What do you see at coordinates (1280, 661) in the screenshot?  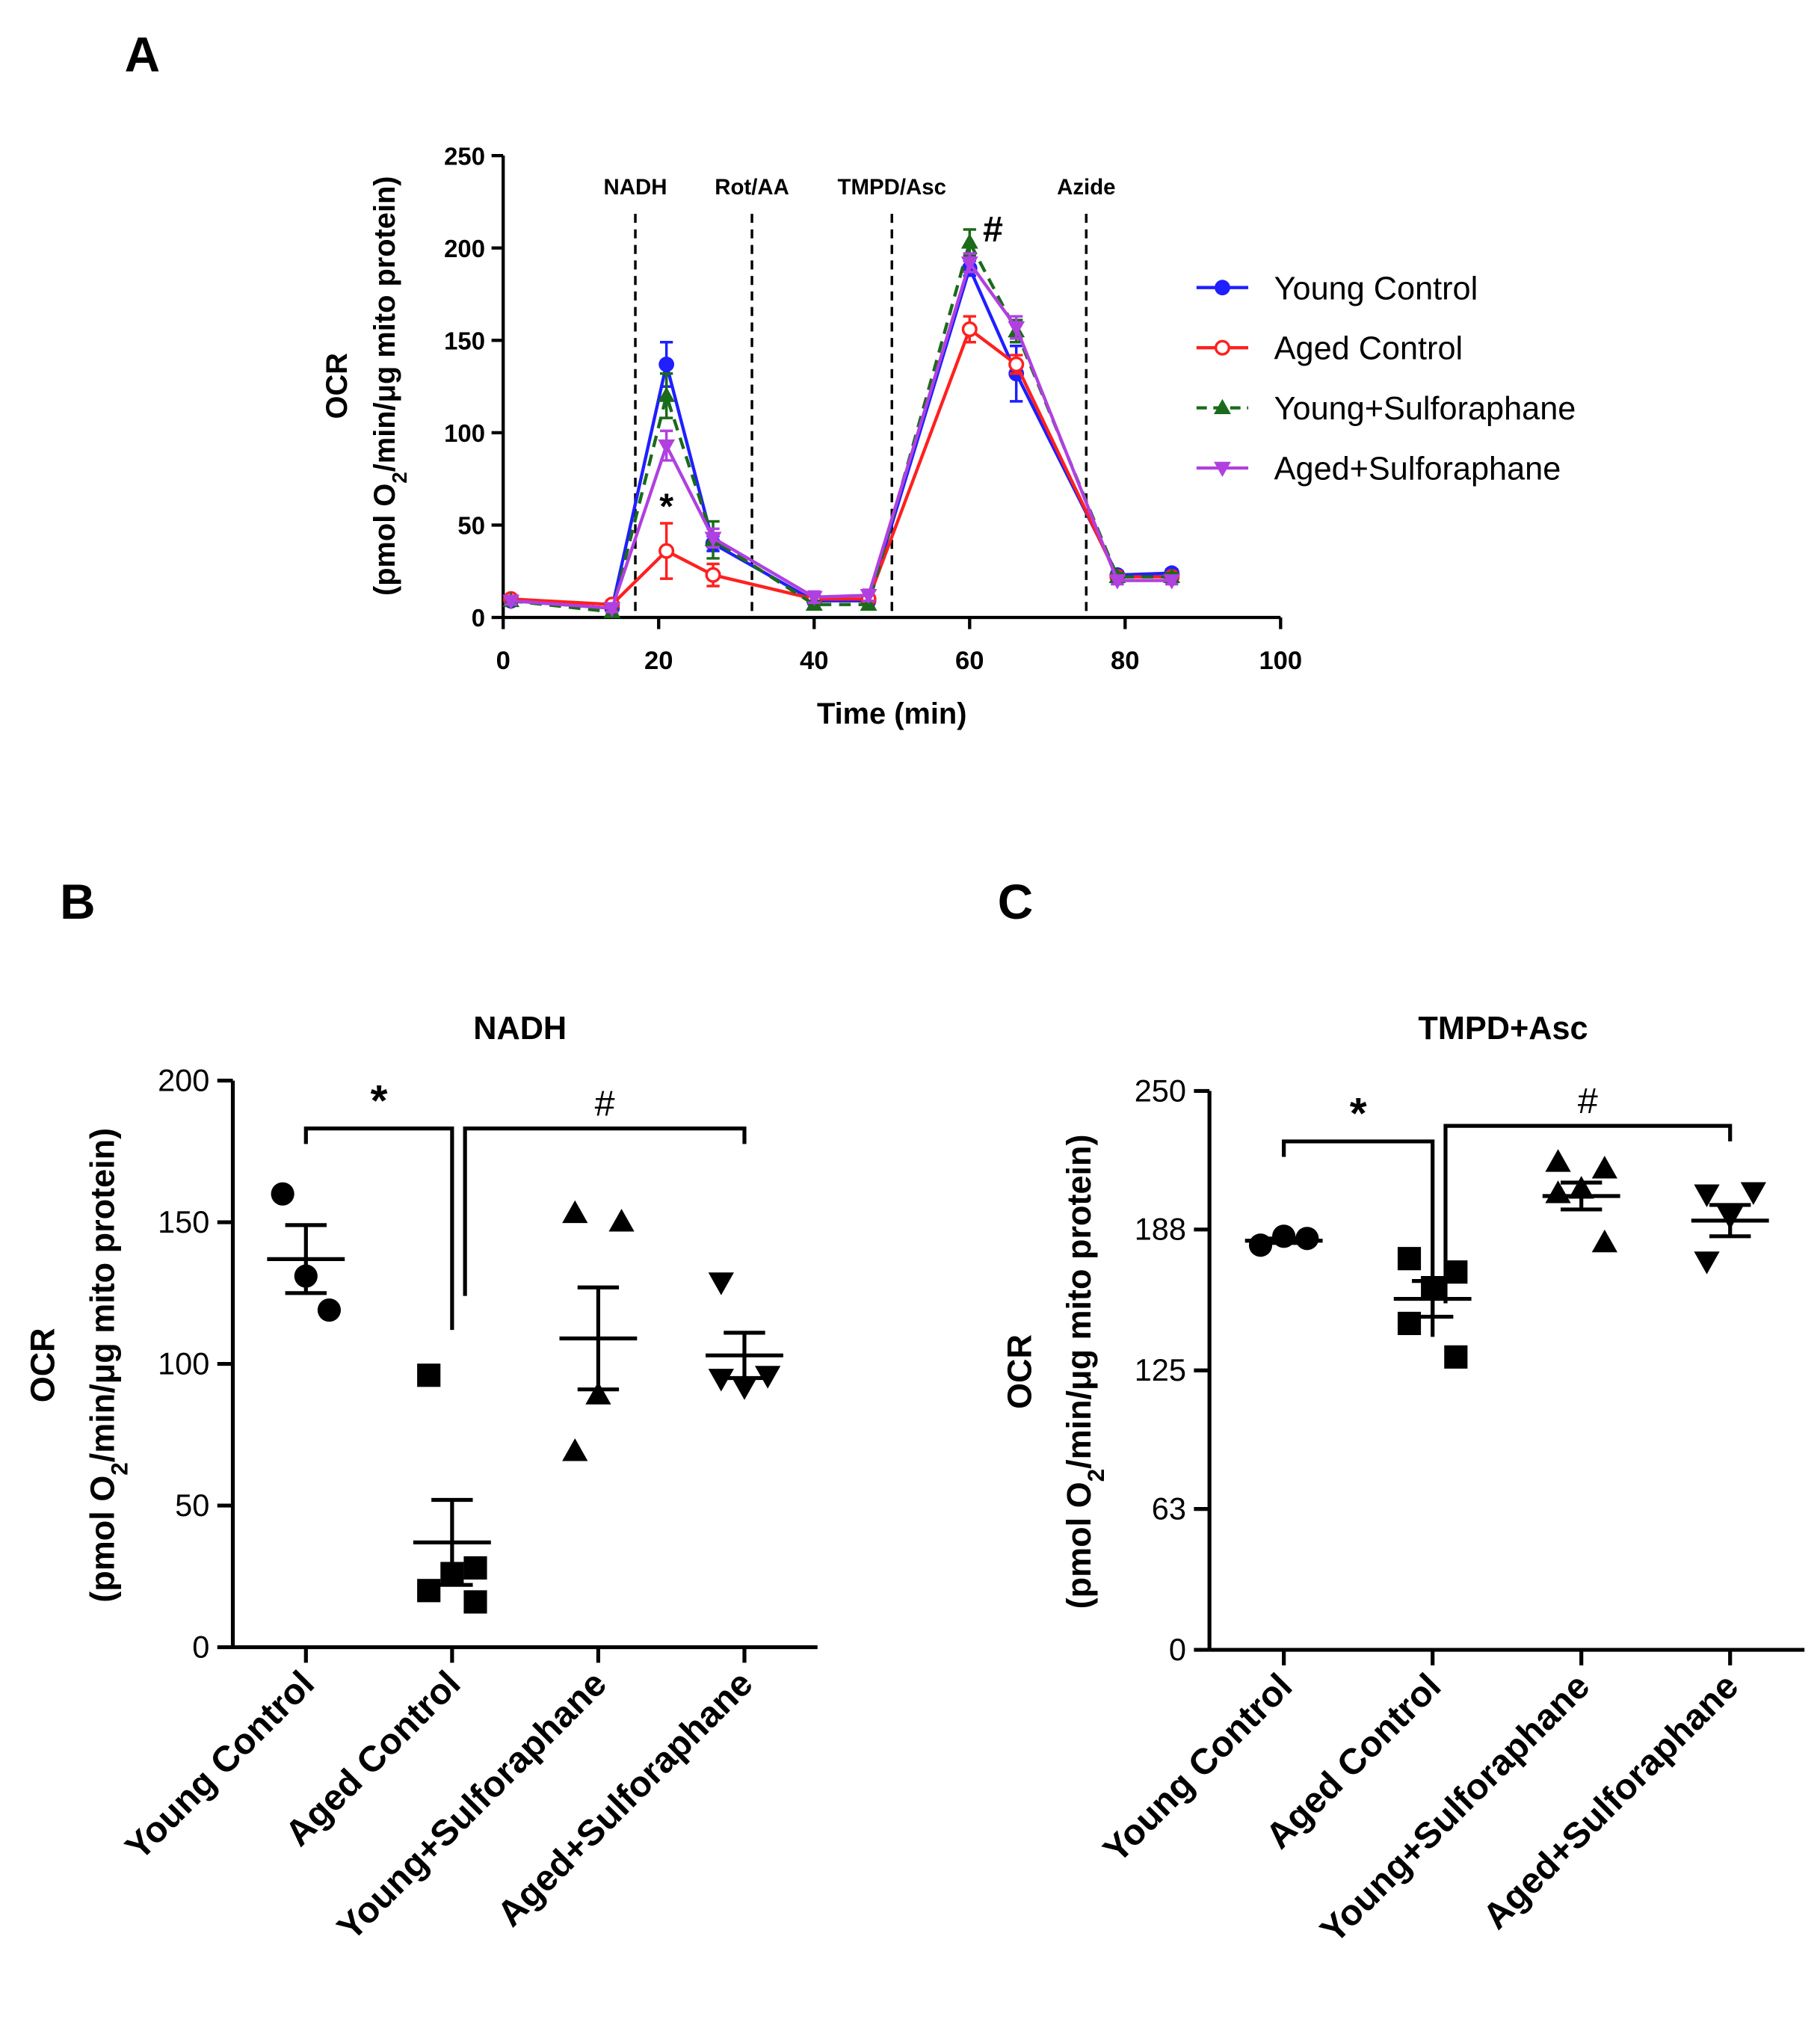 I see `x-tick-label: 100` at bounding box center [1280, 661].